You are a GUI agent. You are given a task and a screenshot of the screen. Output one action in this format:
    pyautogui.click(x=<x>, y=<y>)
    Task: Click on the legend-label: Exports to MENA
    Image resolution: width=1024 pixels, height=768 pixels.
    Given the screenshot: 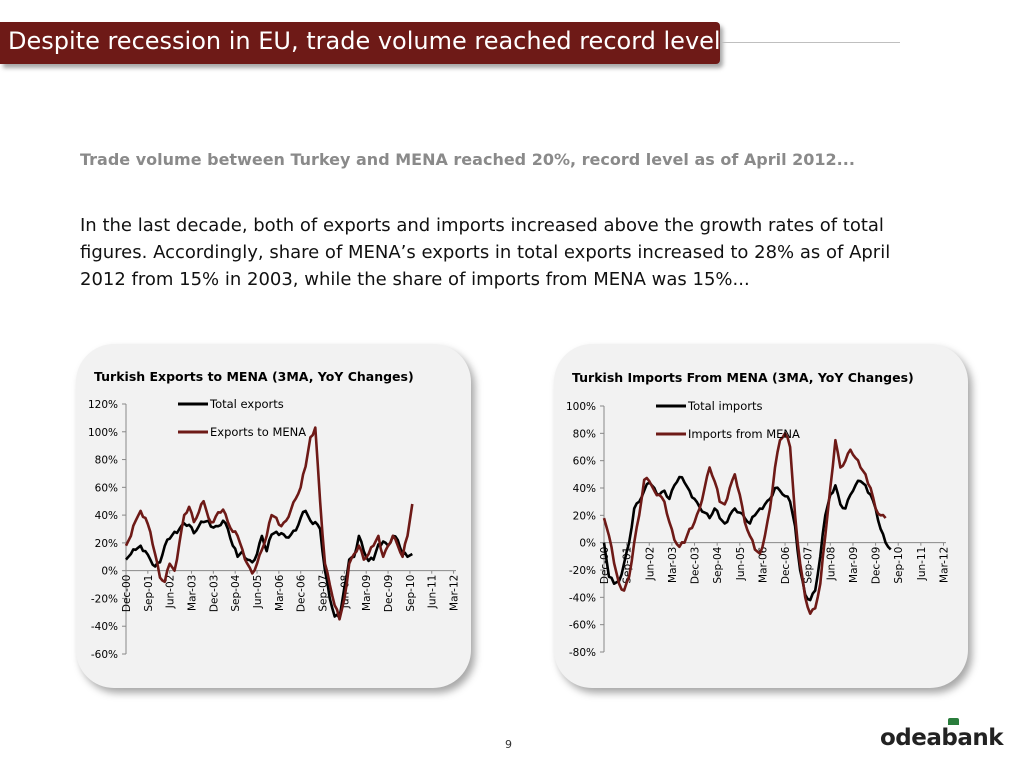 What is the action you would take?
    pyautogui.click(x=258, y=432)
    